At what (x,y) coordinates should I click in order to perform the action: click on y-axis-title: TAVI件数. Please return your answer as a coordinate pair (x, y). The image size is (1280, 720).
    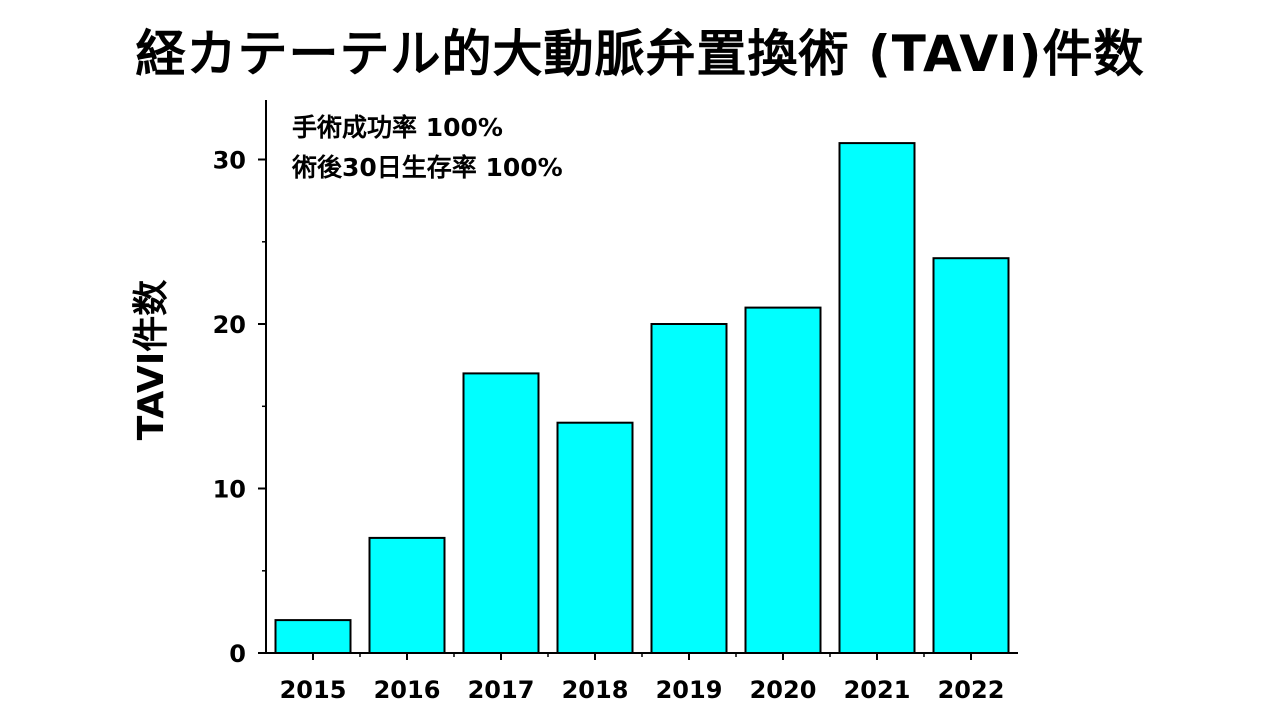
    Looking at the image, I should click on (151, 360).